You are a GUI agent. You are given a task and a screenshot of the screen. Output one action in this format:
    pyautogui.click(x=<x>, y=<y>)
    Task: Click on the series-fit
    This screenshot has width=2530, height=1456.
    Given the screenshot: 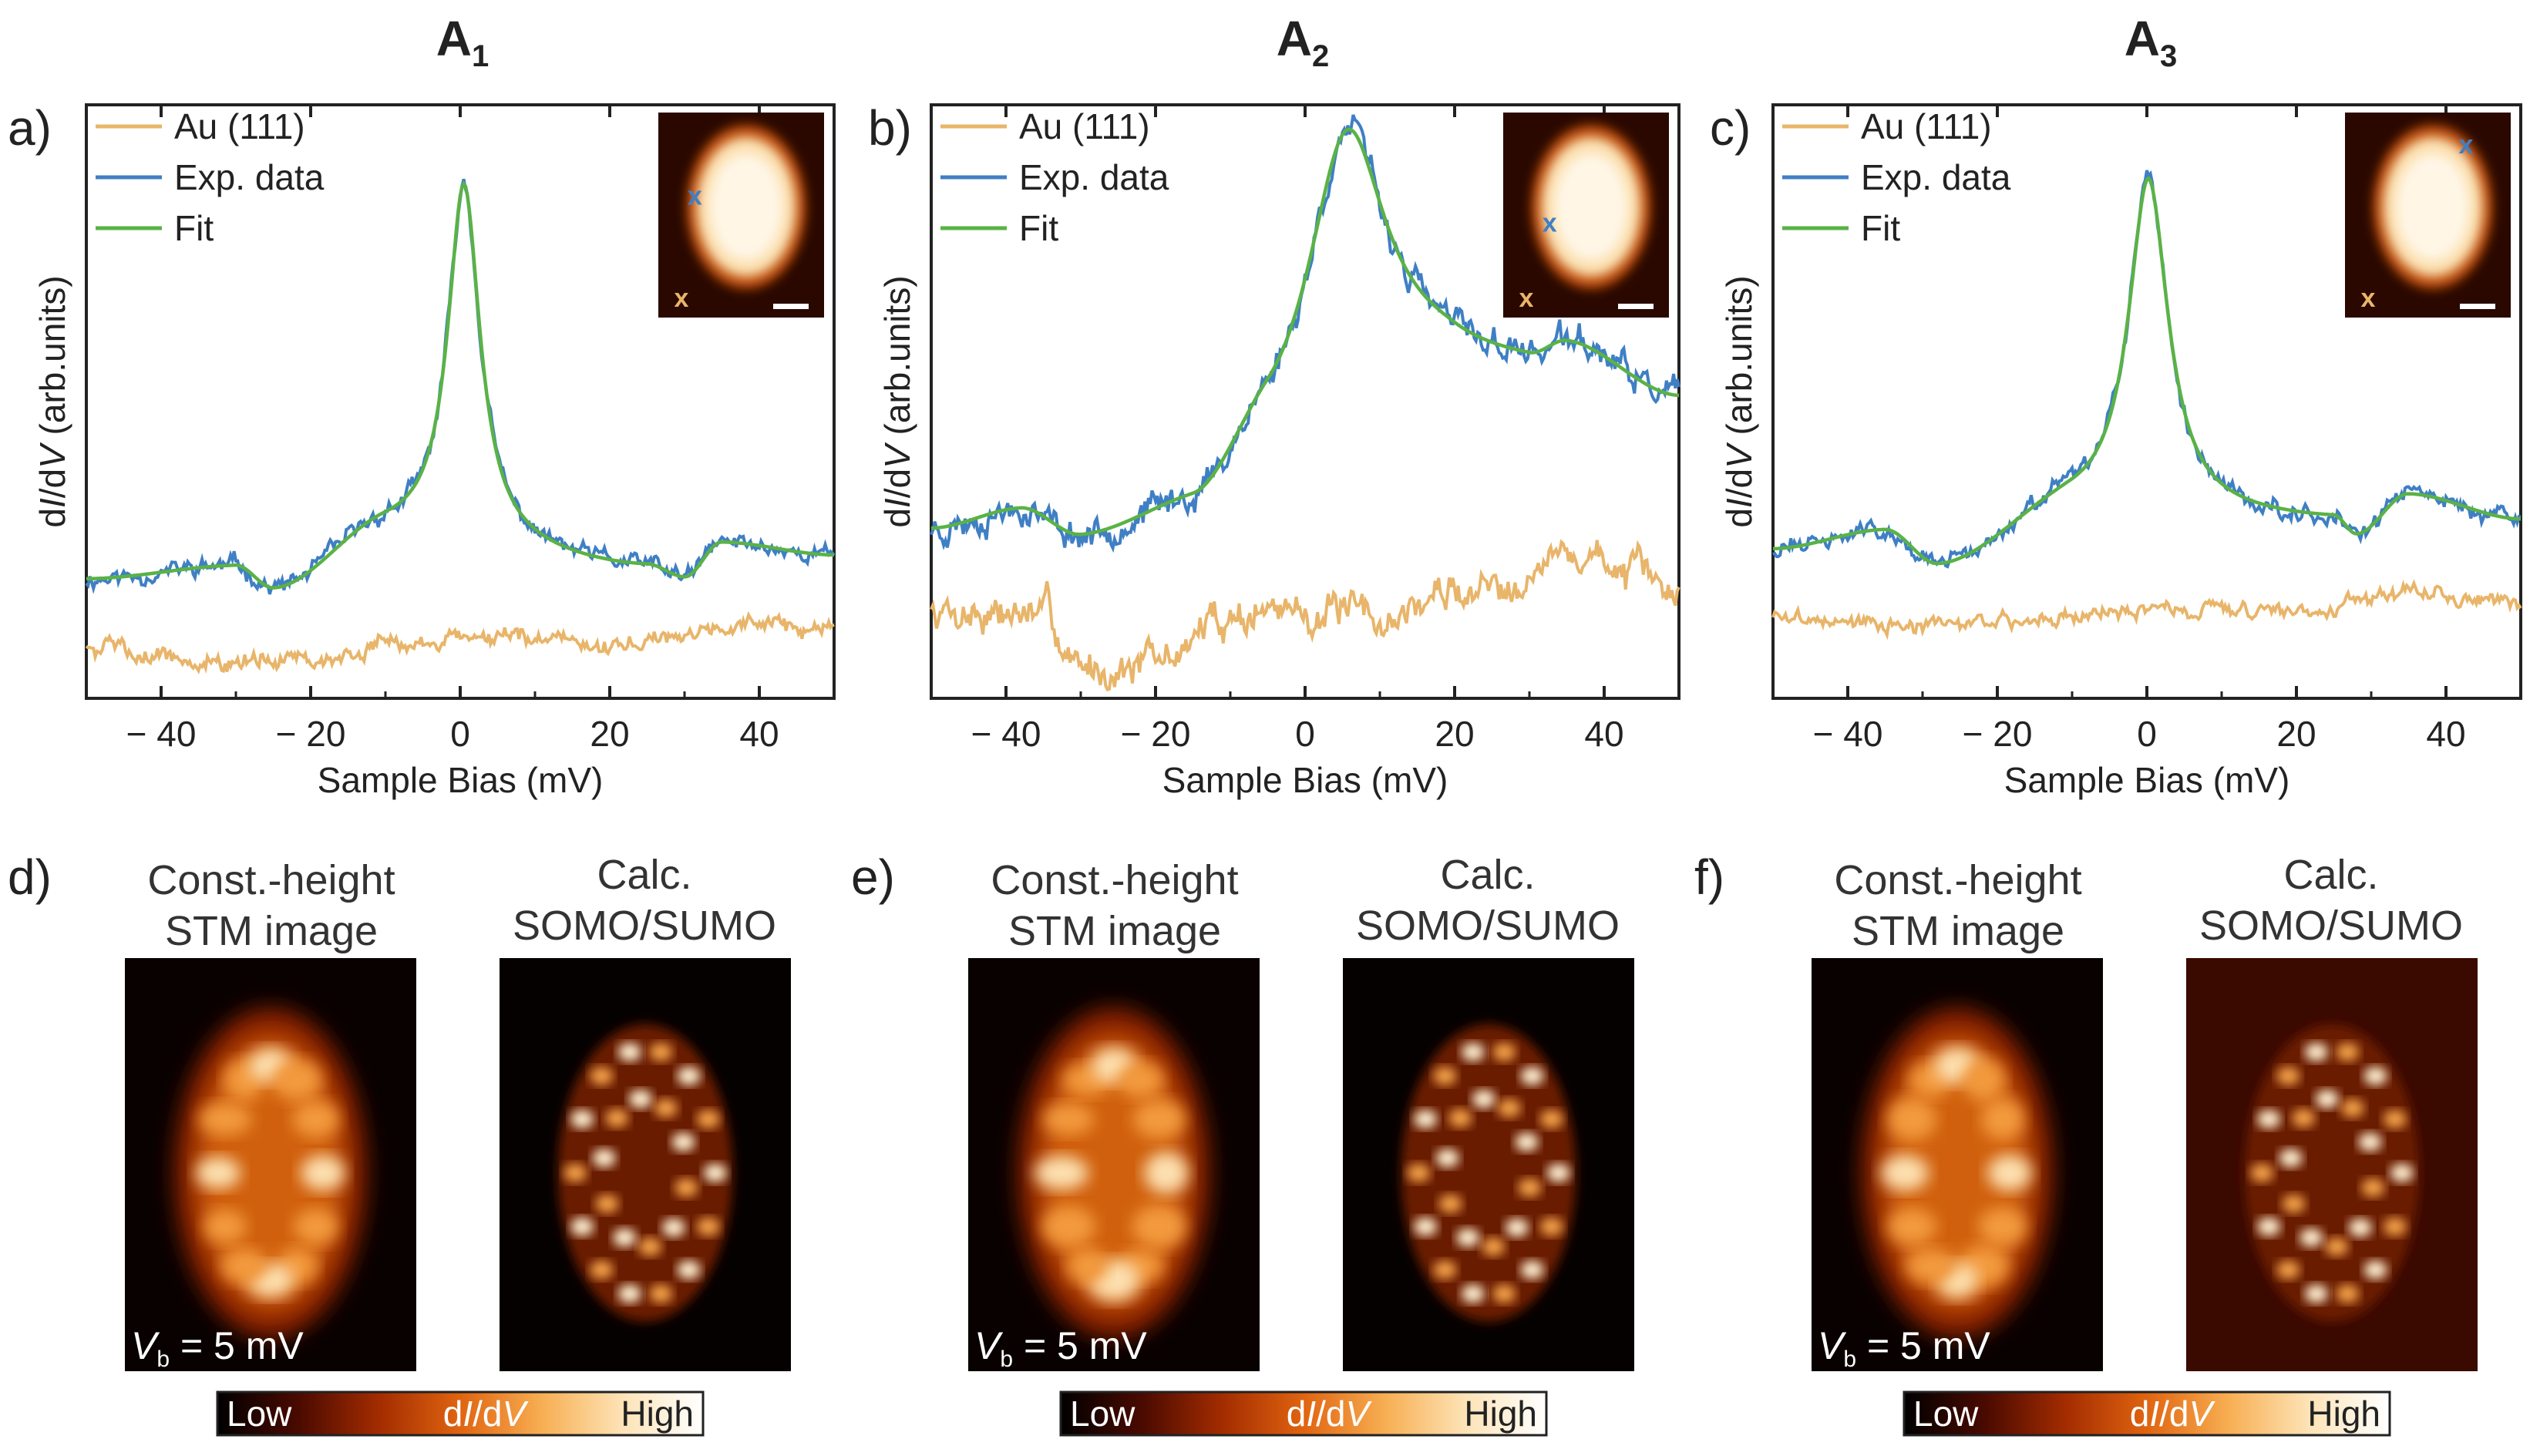 What is the action you would take?
    pyautogui.click(x=1305, y=331)
    